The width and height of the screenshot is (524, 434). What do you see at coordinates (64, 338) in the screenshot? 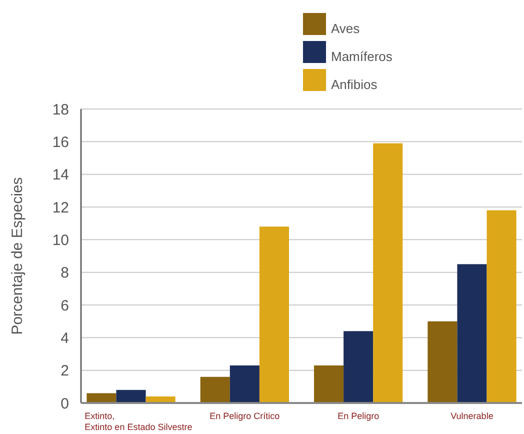
I see `y-tick-label: 4` at bounding box center [64, 338].